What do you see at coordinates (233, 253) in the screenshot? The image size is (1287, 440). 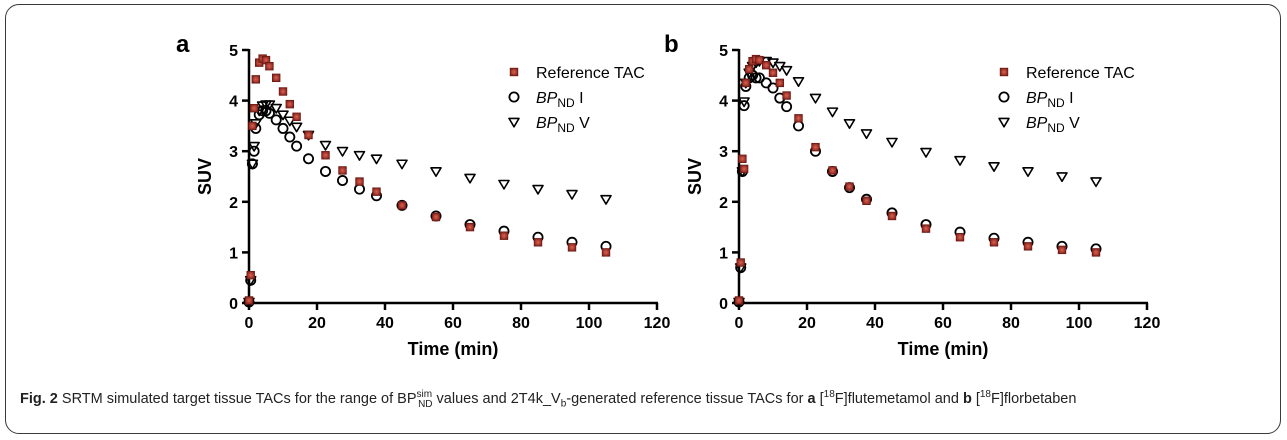 I see `y-tick-label: 1` at bounding box center [233, 253].